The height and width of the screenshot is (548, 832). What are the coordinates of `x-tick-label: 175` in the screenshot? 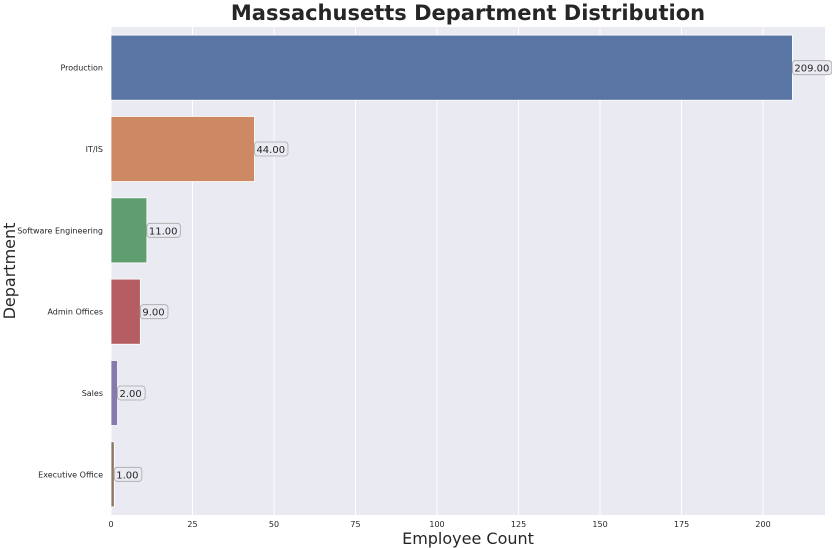 It's located at (681, 524).